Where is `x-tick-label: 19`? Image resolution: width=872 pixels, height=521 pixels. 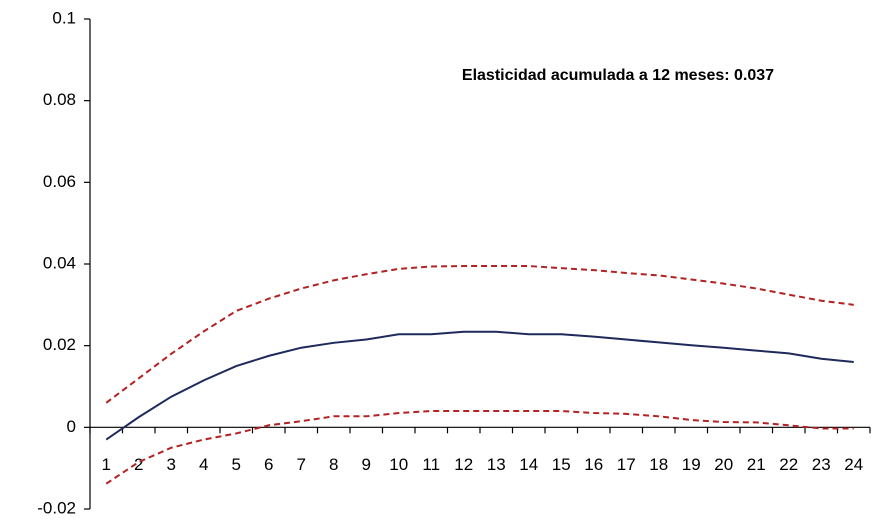
x-tick-label: 19 is located at coordinates (691, 464).